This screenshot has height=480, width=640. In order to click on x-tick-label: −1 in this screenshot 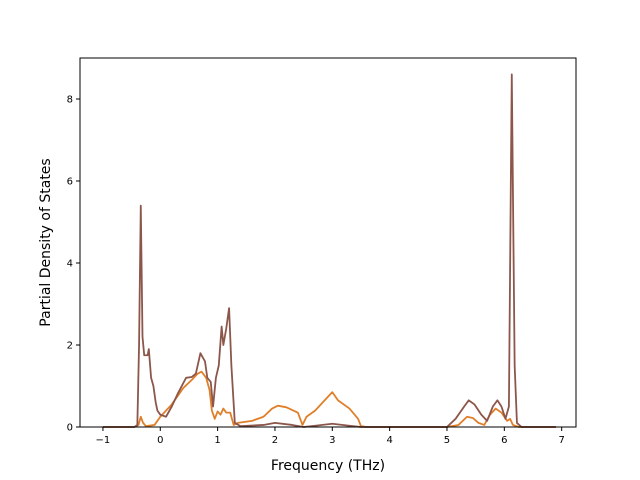, I will do `click(103, 440)`.